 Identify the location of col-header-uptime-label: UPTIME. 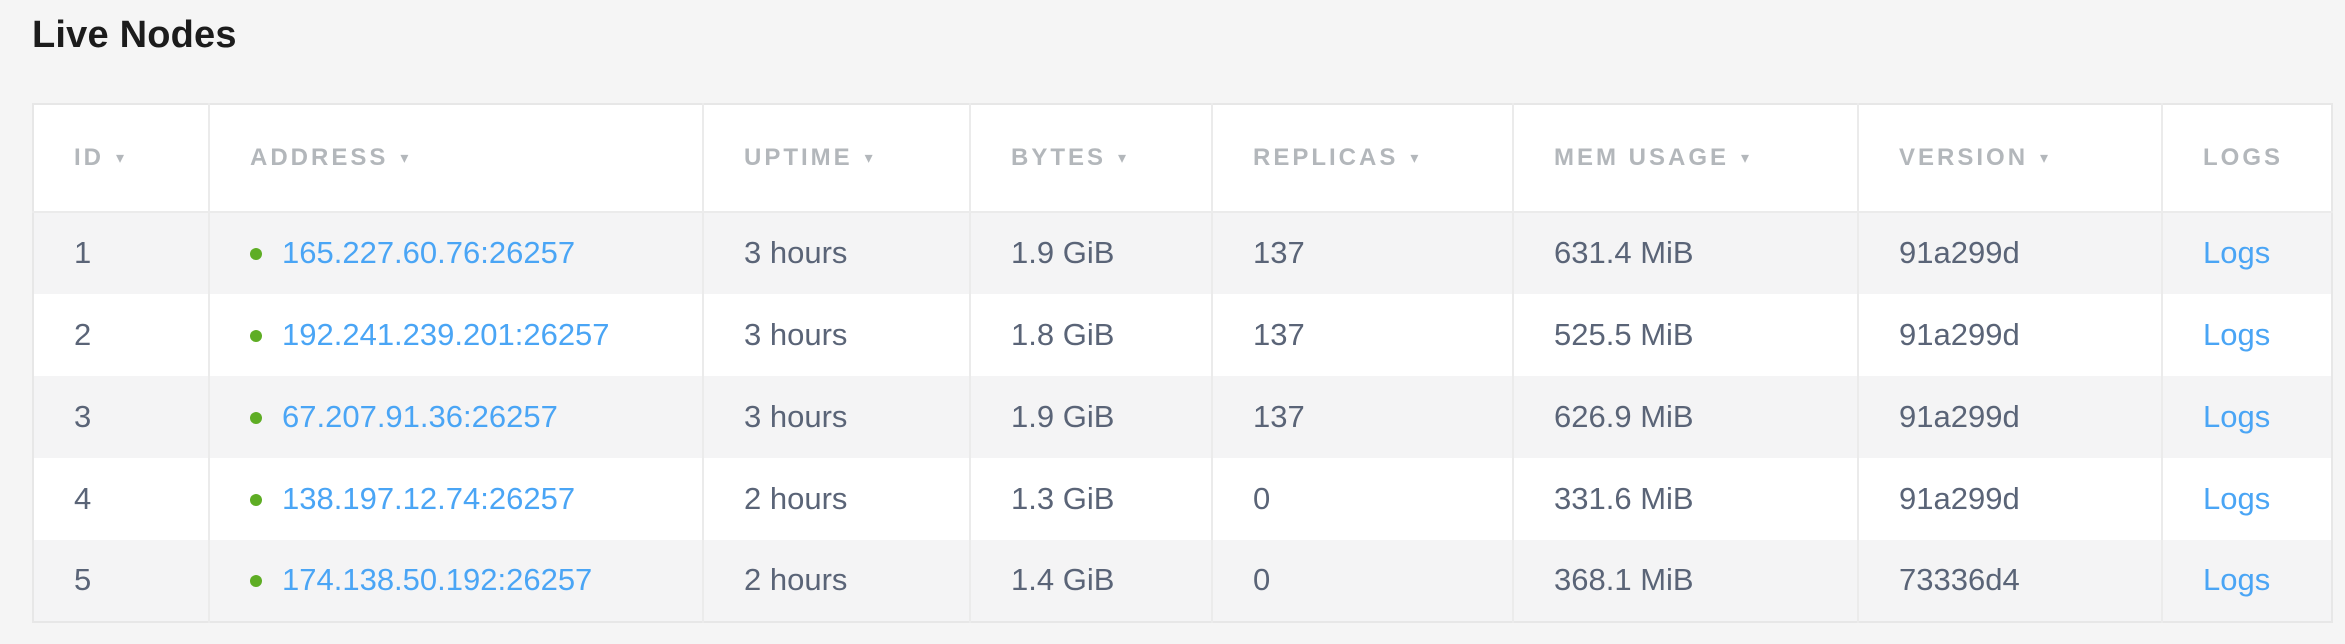
(798, 157).